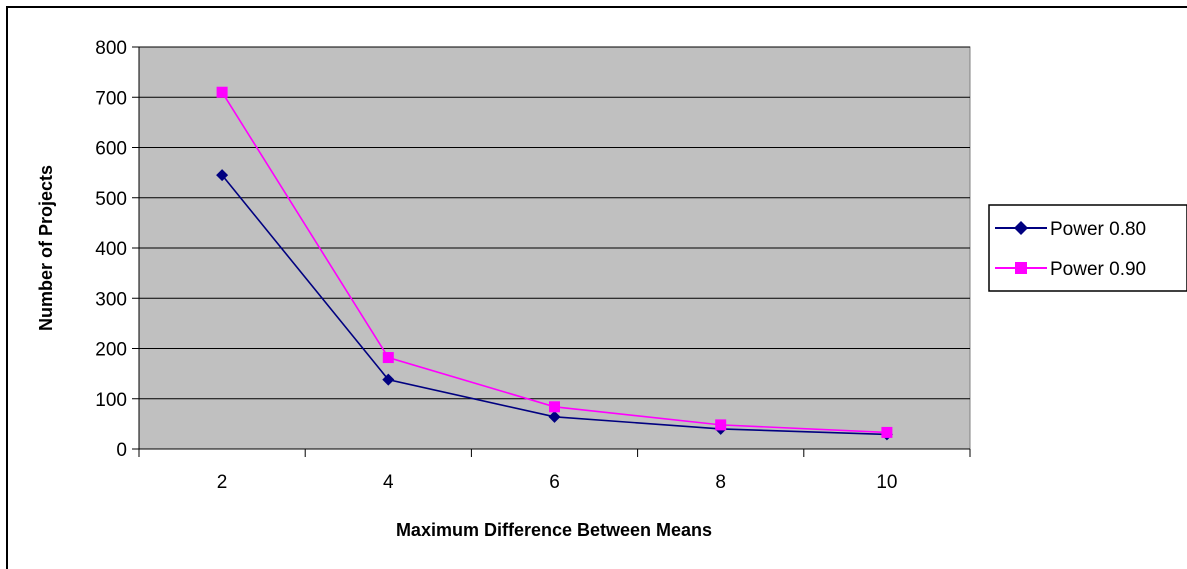 The image size is (1187, 569). I want to click on y-tick-label: 700, so click(111, 98).